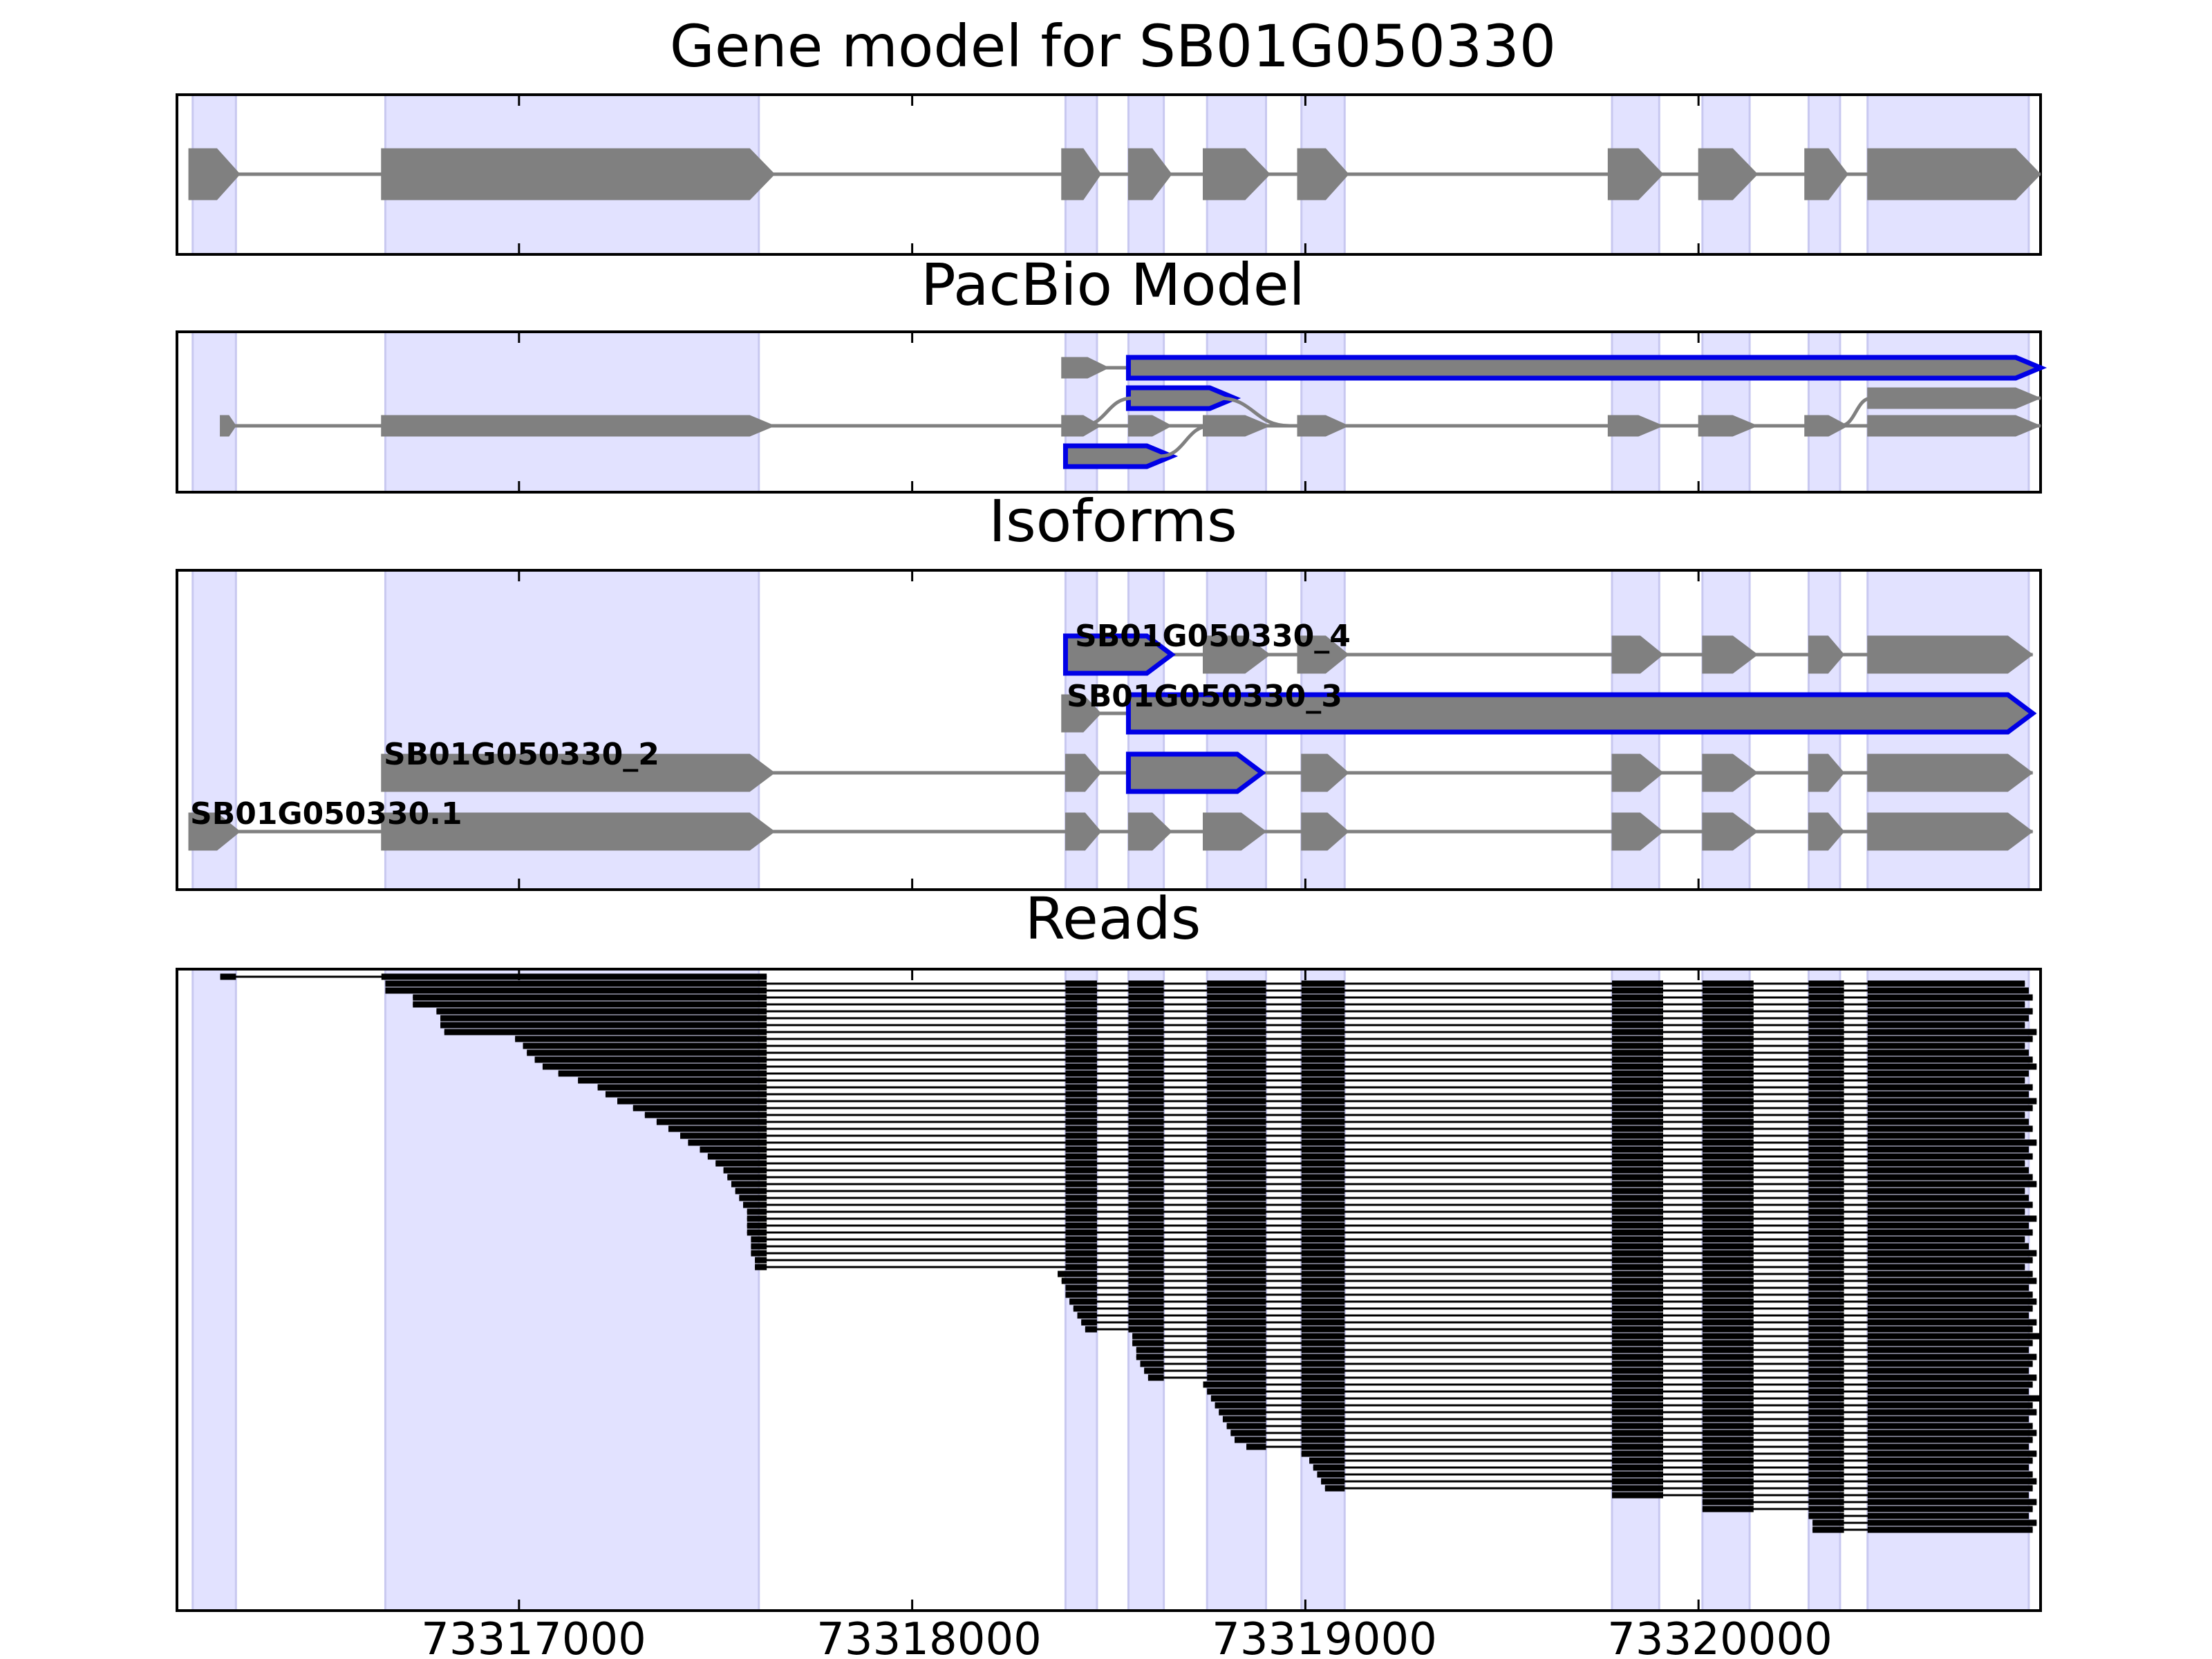  Describe the element at coordinates (572, 412) in the screenshot. I see `exon-region-band` at that location.